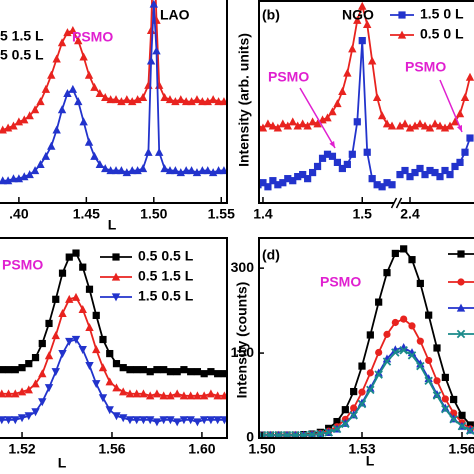 This screenshot has width=474, height=474. I want to click on axis-break-mark, so click(394, 203).